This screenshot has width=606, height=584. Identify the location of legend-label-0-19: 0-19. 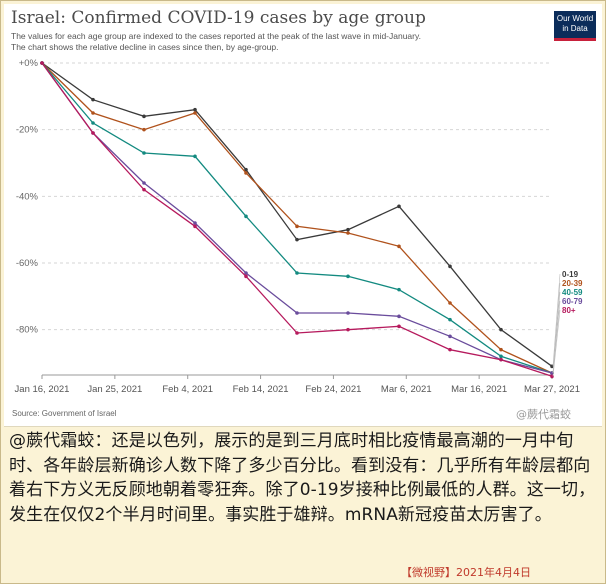
(570, 274).